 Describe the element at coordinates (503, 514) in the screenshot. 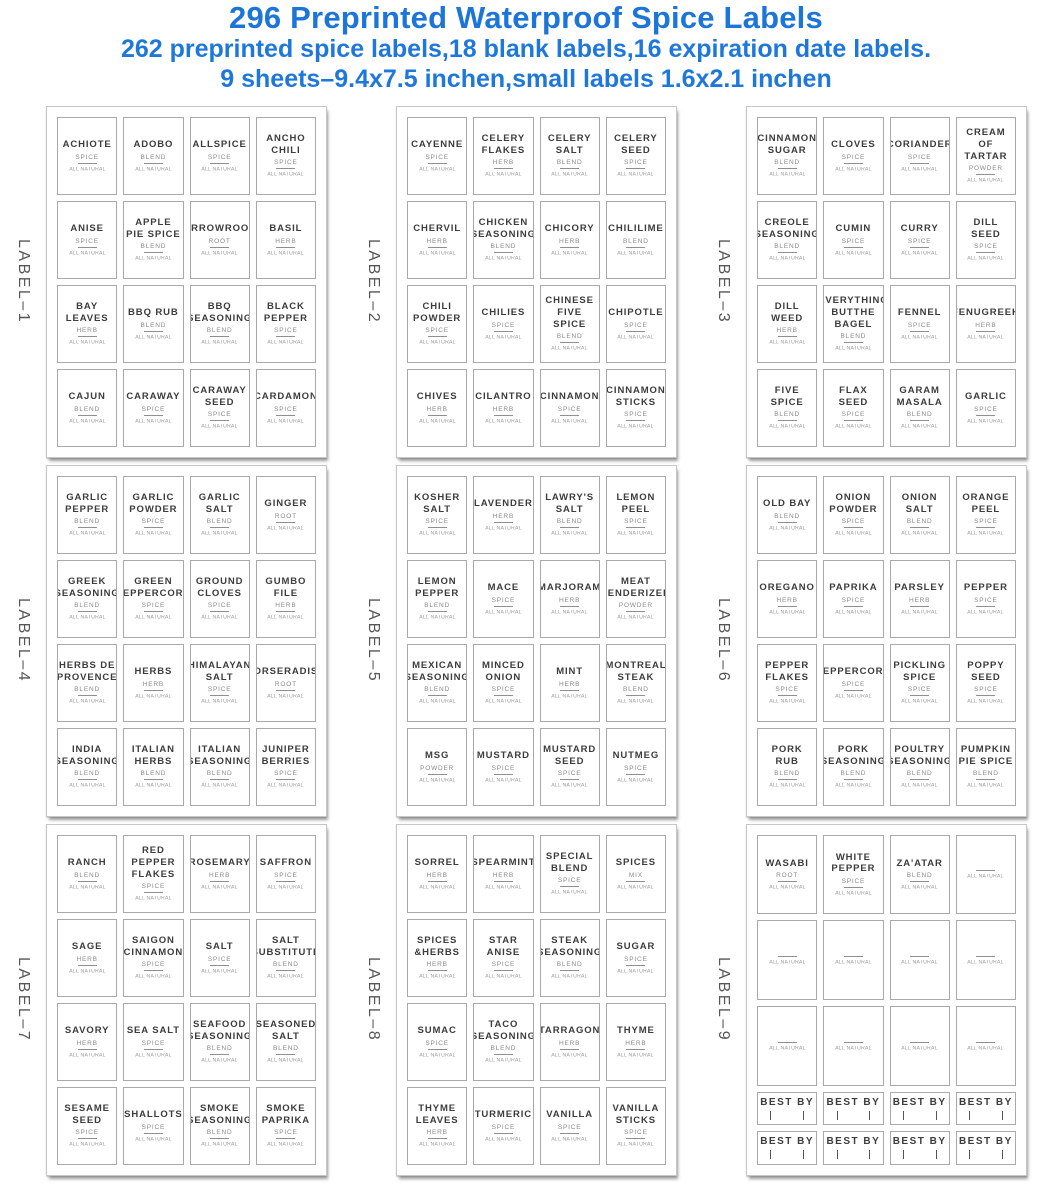

I see `spice-label: LAVENDER HERB ALL NATURAL` at that location.